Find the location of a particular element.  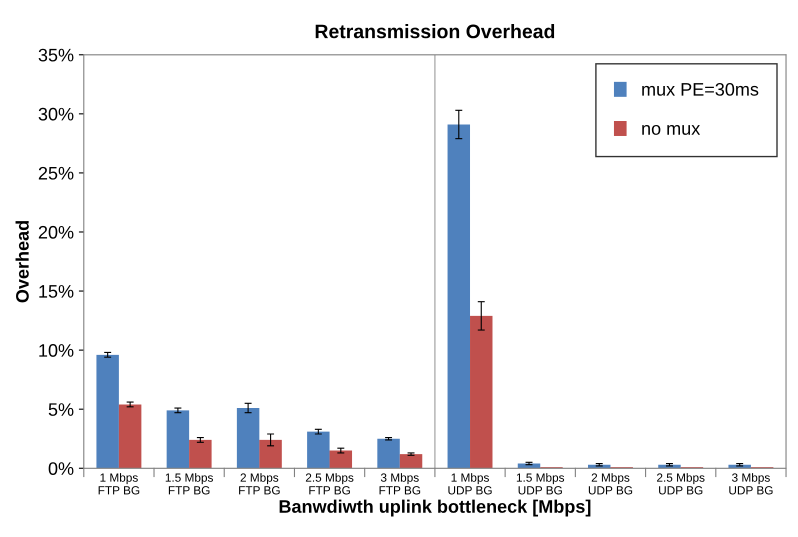

x-tick-label: 2.5 Mbps FTP BG is located at coordinates (330, 484).